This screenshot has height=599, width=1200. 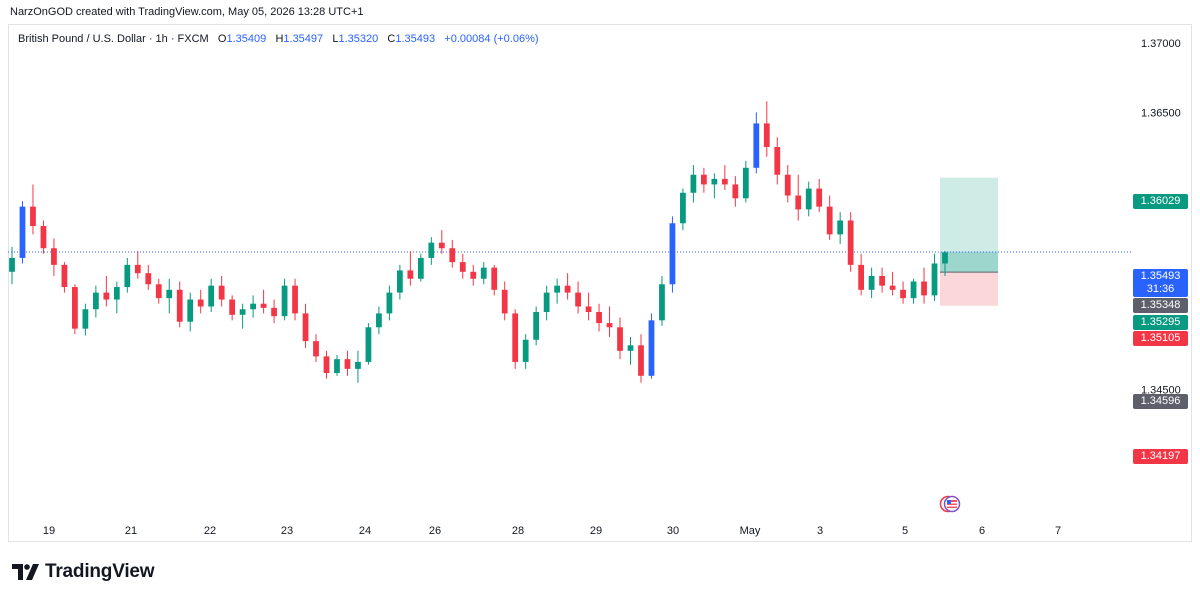 I want to click on x-tick-label: 30, so click(x=673, y=531).